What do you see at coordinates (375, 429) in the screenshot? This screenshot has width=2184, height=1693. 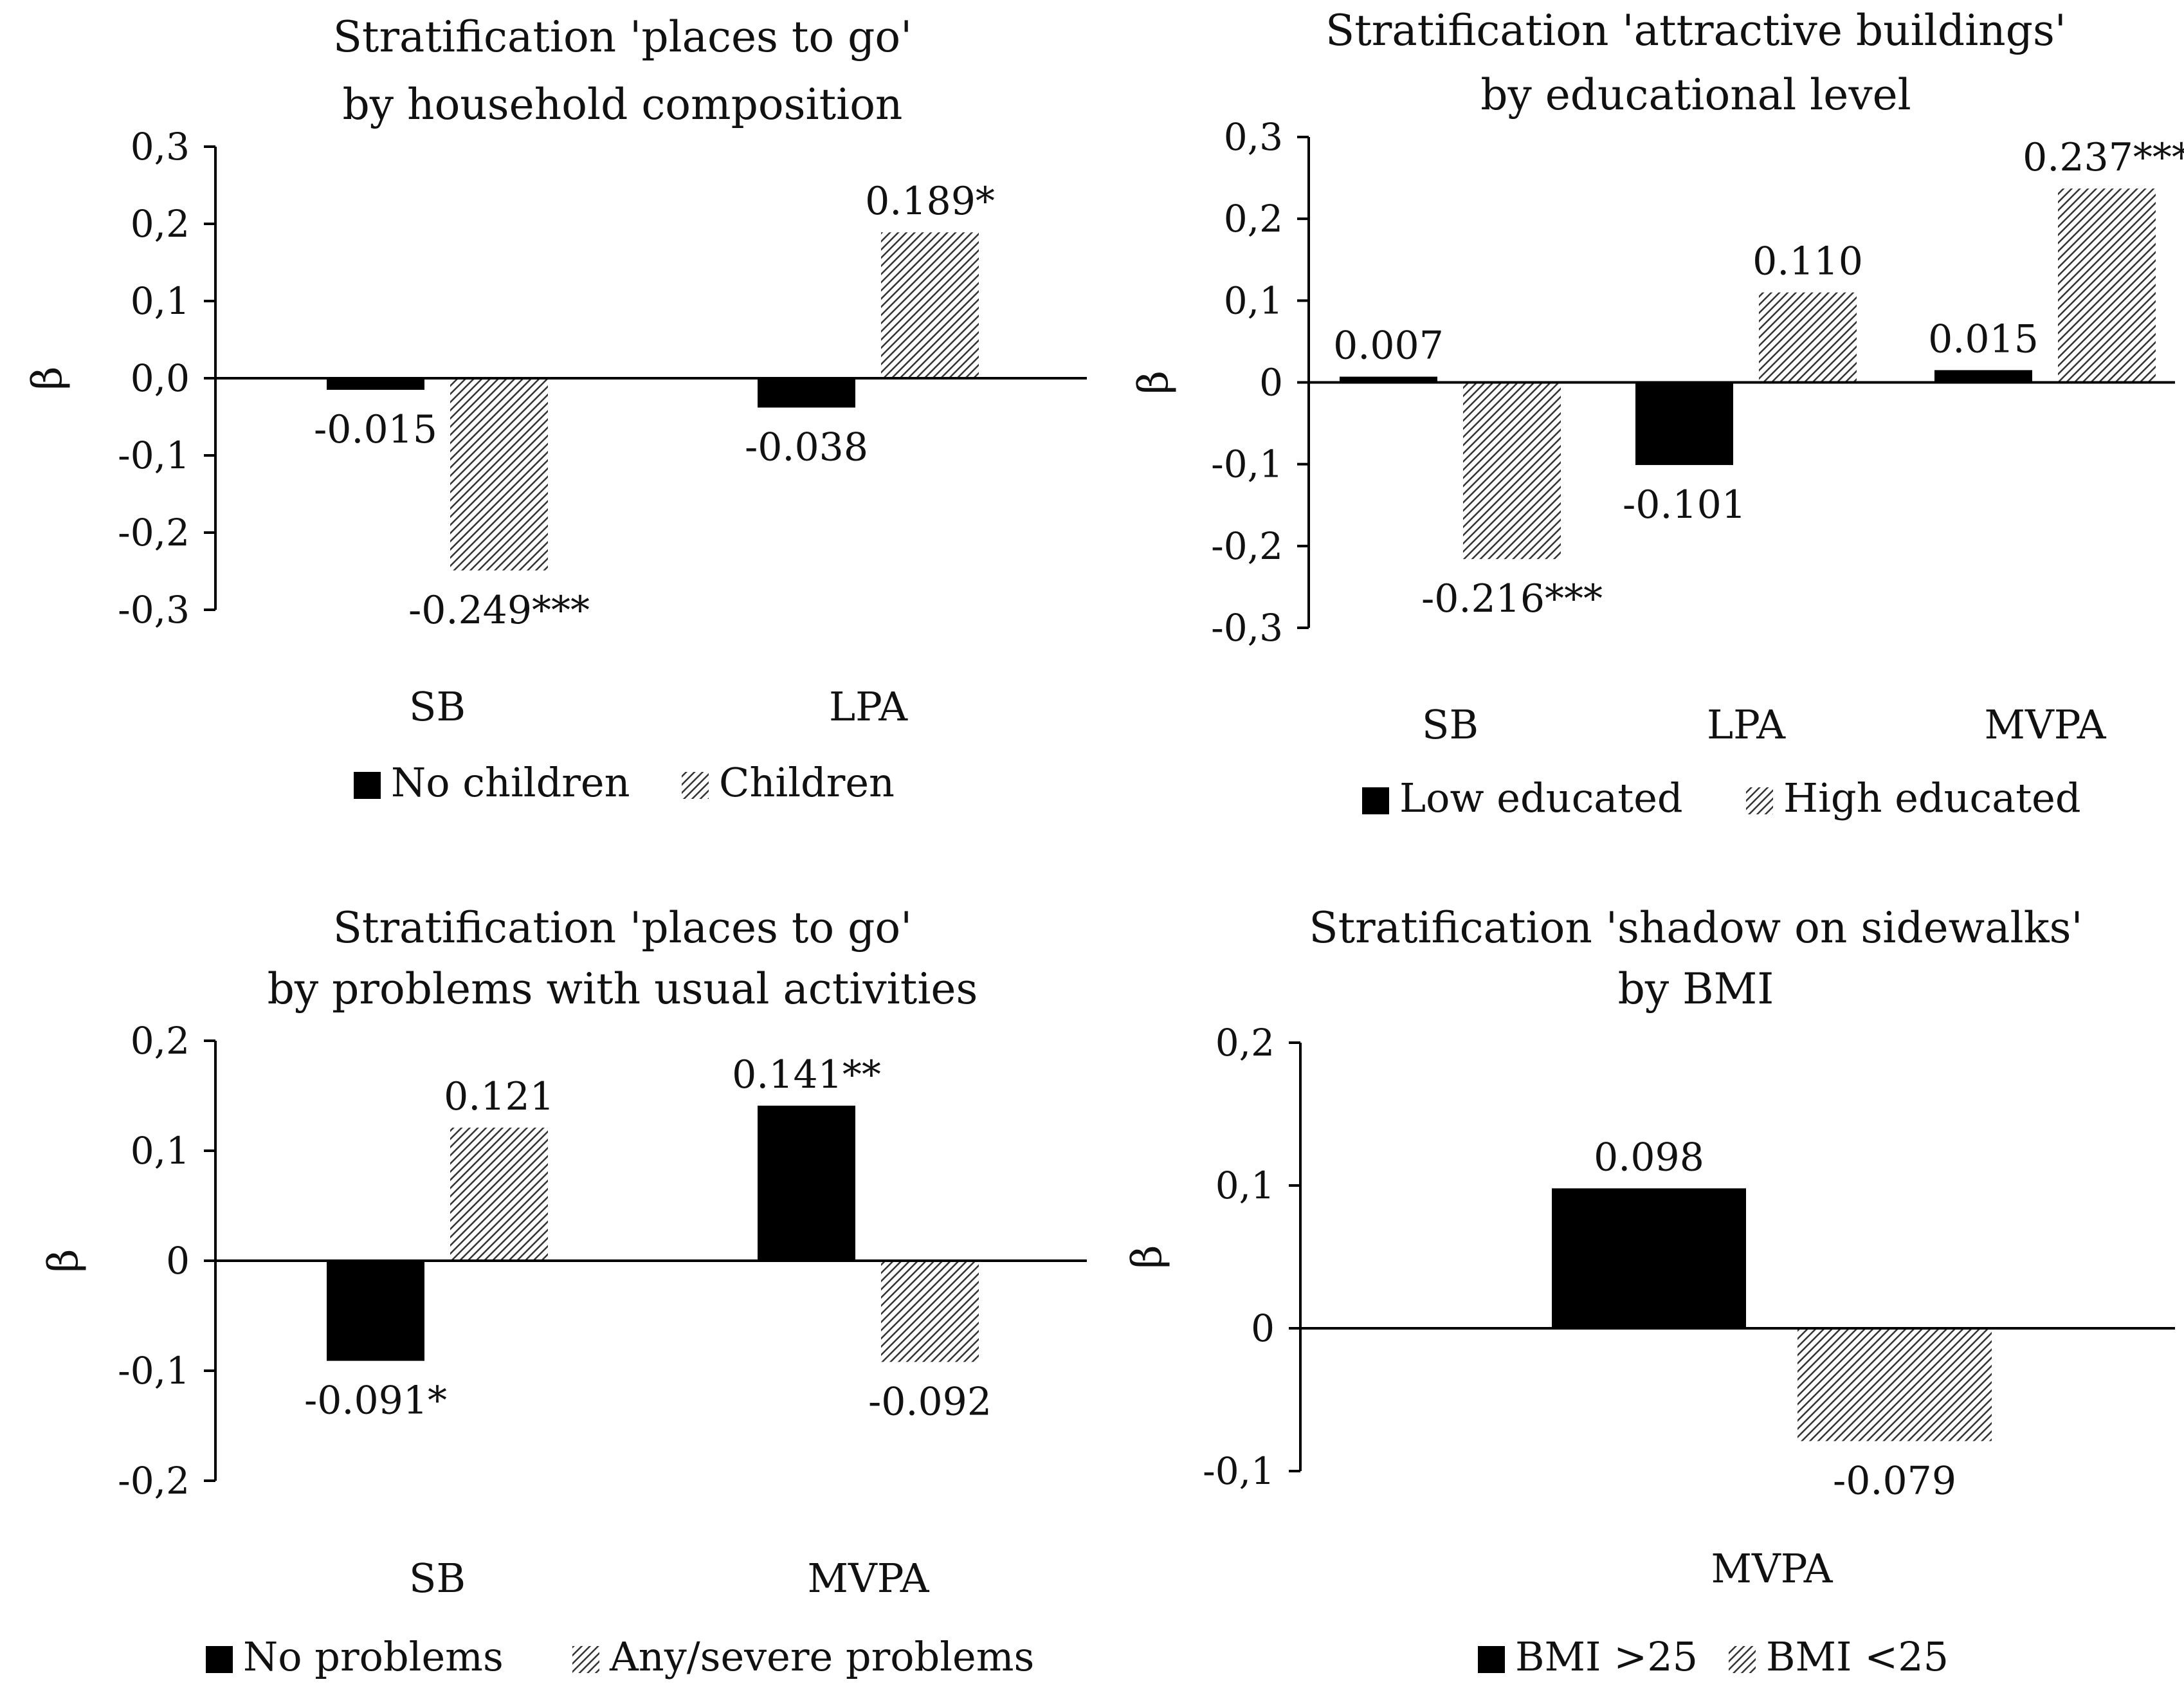 I see `data-label: -0.015` at bounding box center [375, 429].